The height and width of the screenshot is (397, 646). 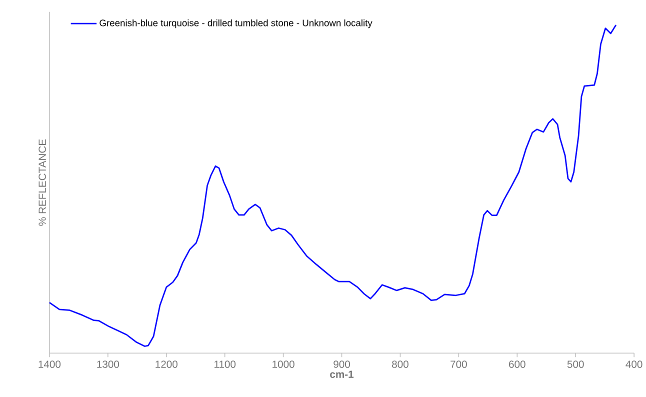 What do you see at coordinates (517, 364) in the screenshot?
I see `x-tick-label: 600` at bounding box center [517, 364].